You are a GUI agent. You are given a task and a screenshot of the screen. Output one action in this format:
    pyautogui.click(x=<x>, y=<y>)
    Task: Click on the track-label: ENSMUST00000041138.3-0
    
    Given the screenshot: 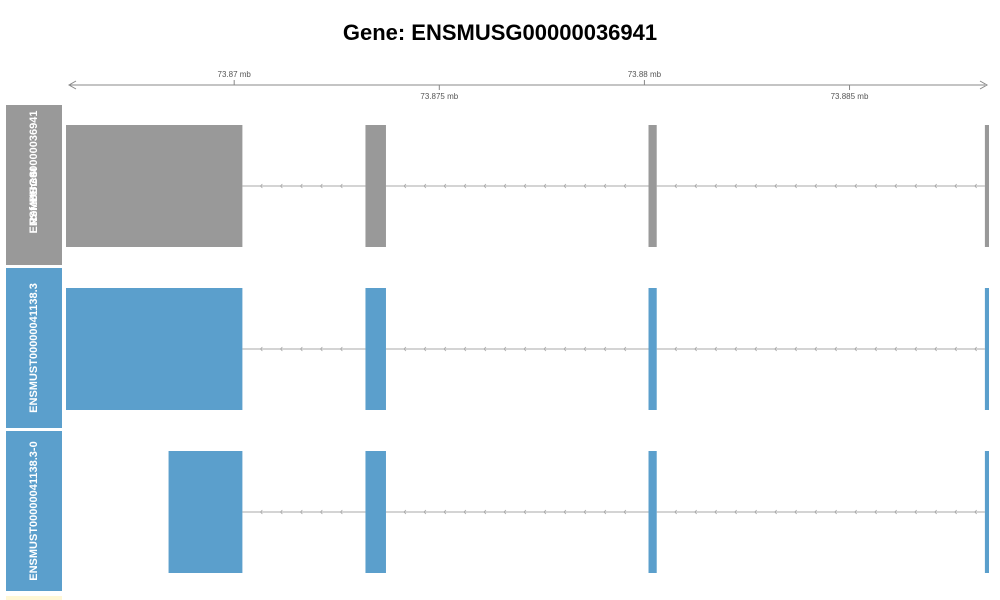 What is the action you would take?
    pyautogui.click(x=34, y=510)
    